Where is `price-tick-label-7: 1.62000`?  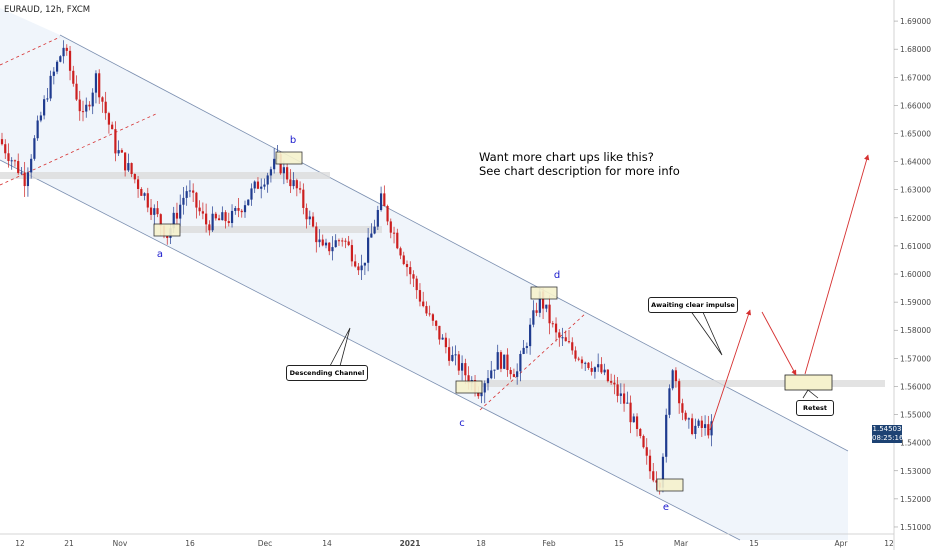 price-tick-label-7: 1.62000 is located at coordinates (915, 218).